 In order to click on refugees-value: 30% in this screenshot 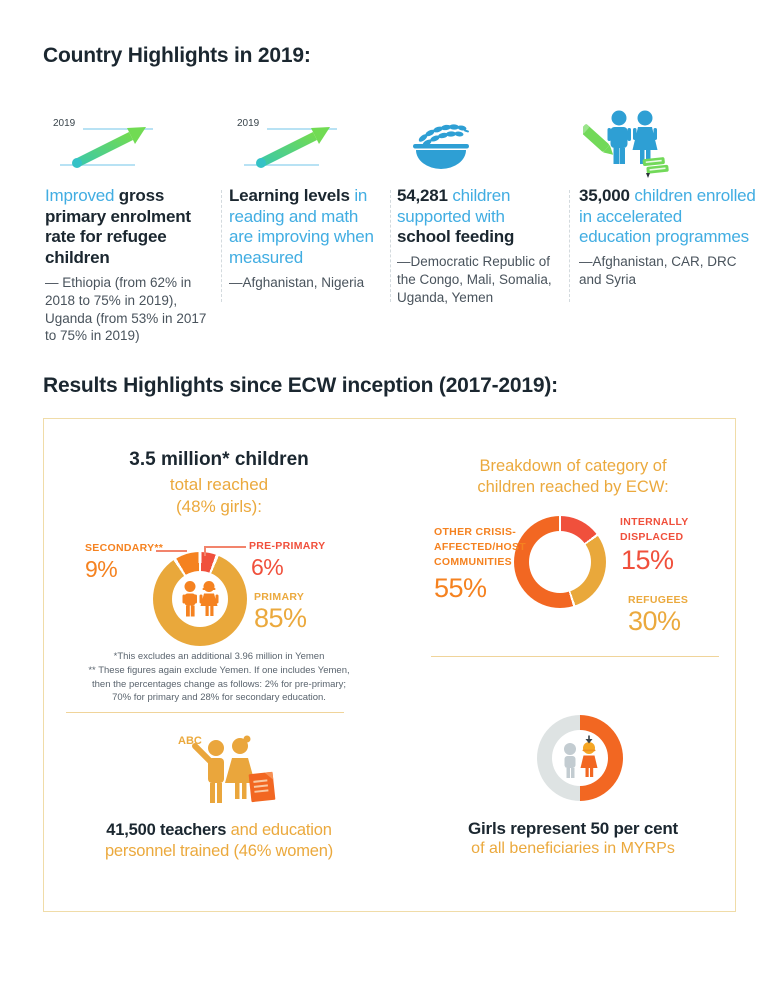, I will do `click(654, 621)`.